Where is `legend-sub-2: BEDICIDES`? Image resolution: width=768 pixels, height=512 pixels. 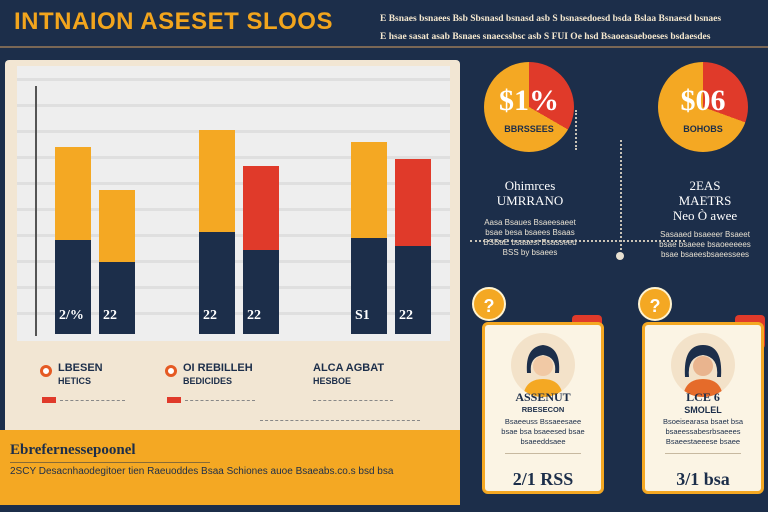
legend-sub-2: BEDICIDES is located at coordinates (208, 381).